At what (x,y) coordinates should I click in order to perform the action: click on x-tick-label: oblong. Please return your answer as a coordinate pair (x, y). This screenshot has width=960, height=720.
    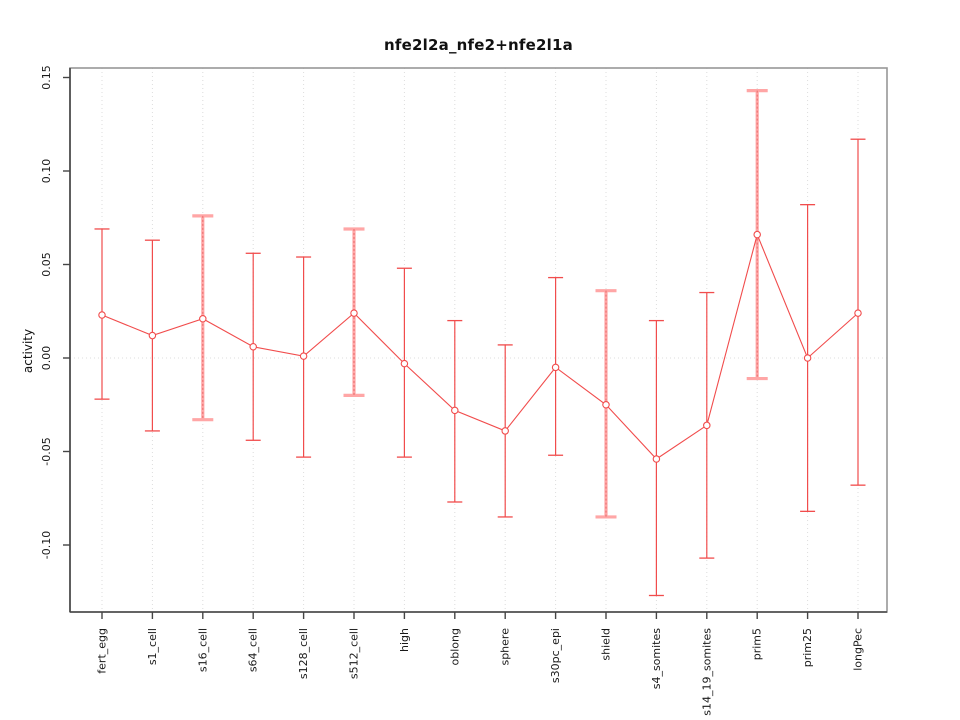
    Looking at the image, I should click on (454, 646).